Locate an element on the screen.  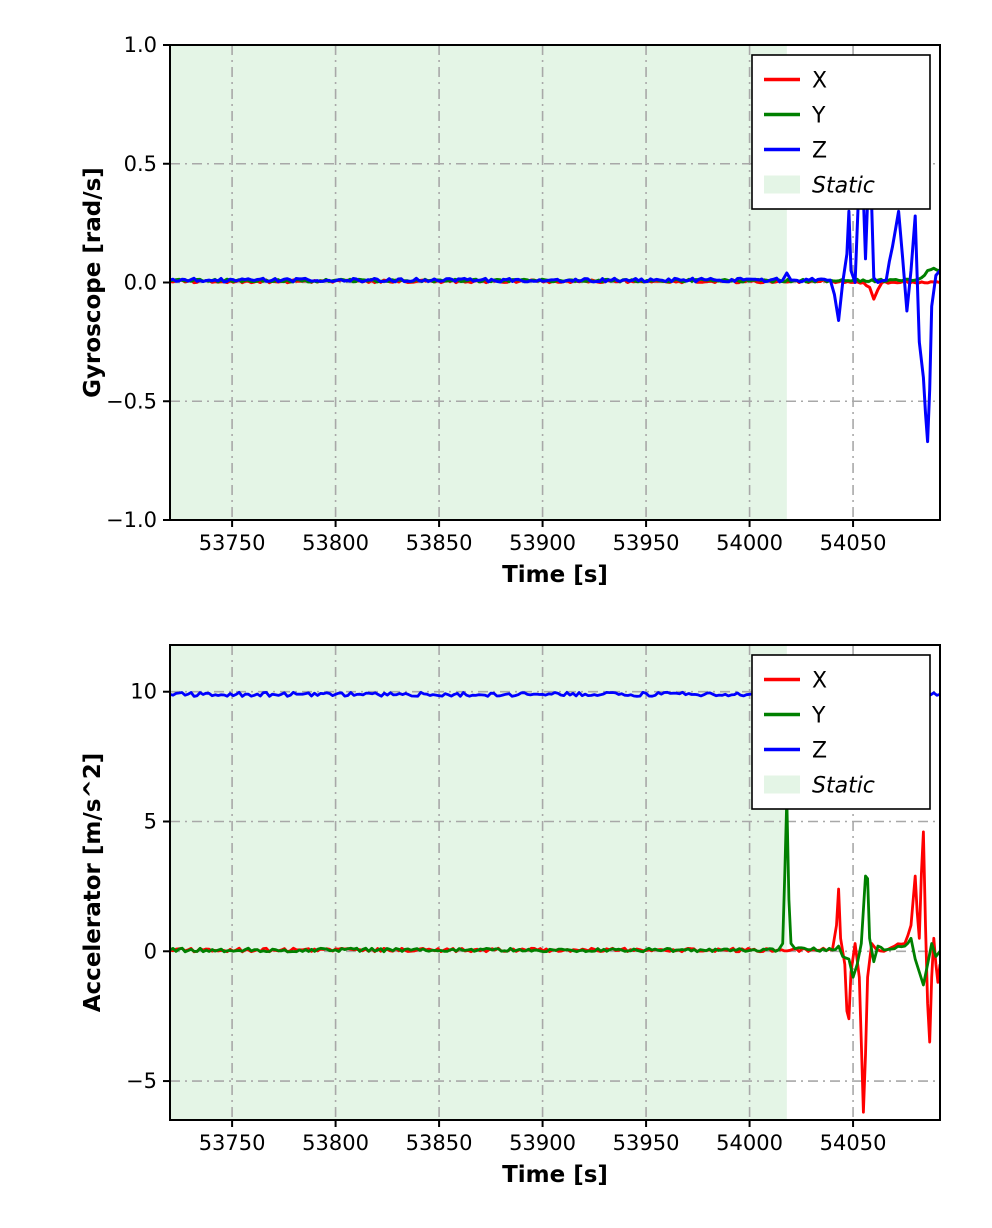
y-tick-label: 10 is located at coordinates (143, 692).